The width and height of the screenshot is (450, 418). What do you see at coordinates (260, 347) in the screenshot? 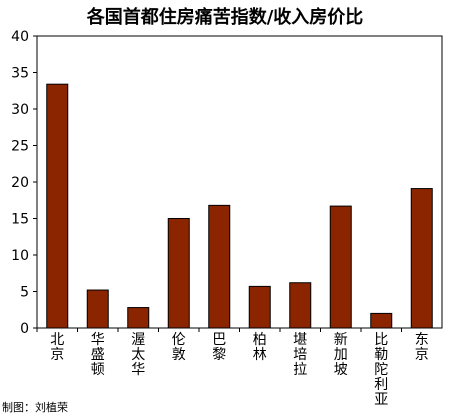
I see `x-tick-label: 柏林` at bounding box center [260, 347].